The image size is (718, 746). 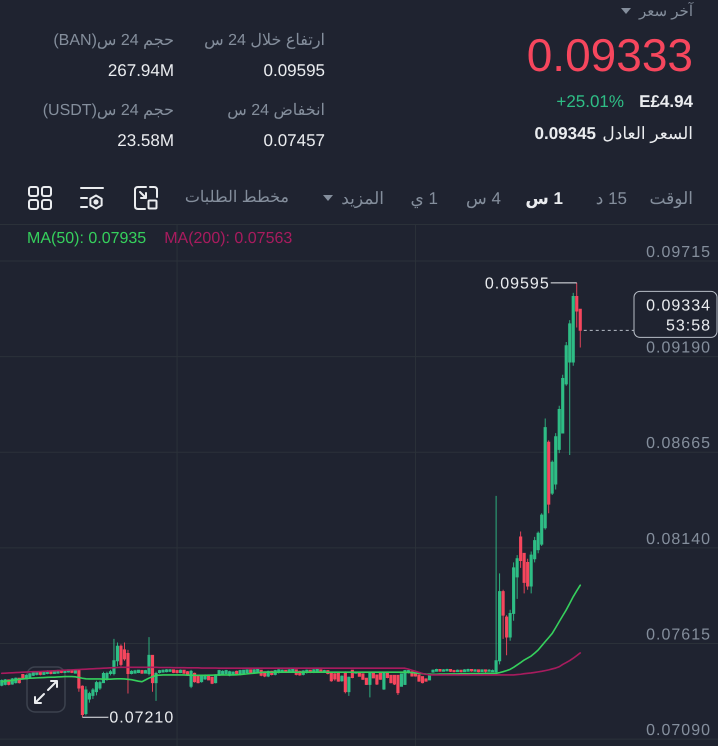 I want to click on text: 0.09333, so click(x=609, y=55).